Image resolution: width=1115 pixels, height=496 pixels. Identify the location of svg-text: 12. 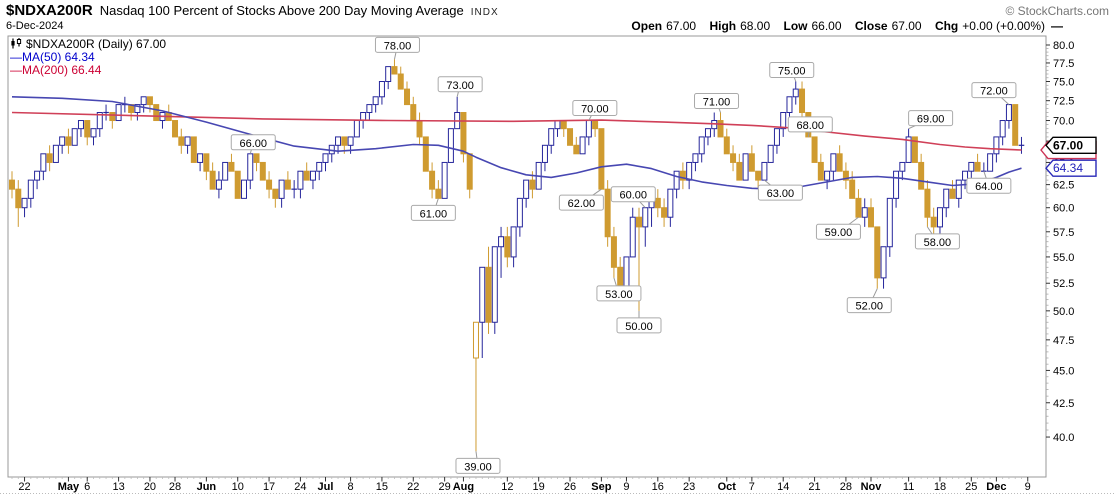
(507, 487).